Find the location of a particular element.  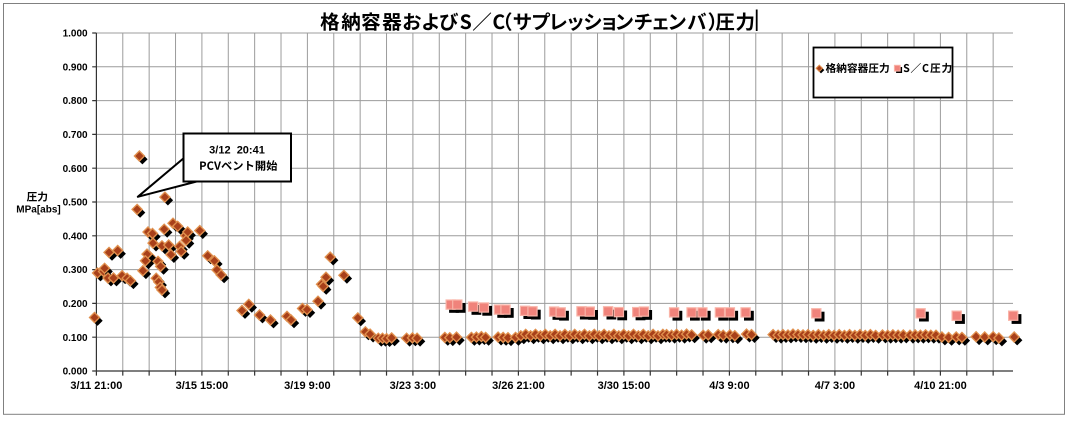

svg-text: 0.200 is located at coordinates (75, 304).